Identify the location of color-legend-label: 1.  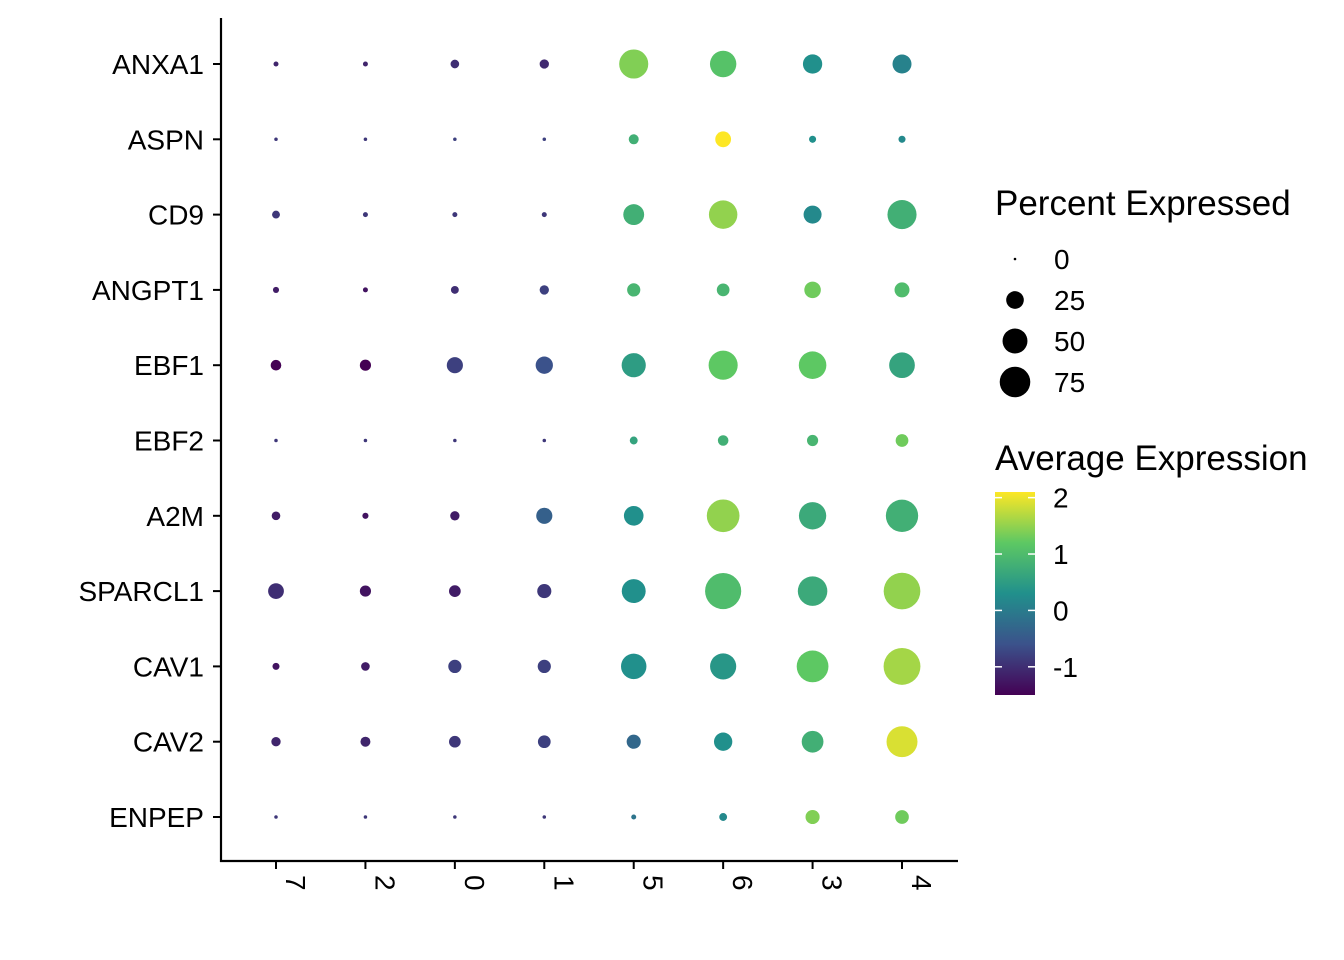
(1061, 554).